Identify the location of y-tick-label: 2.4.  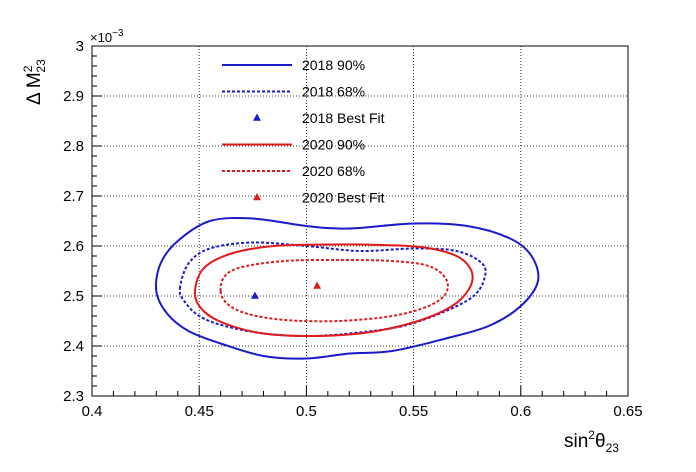
(73, 346).